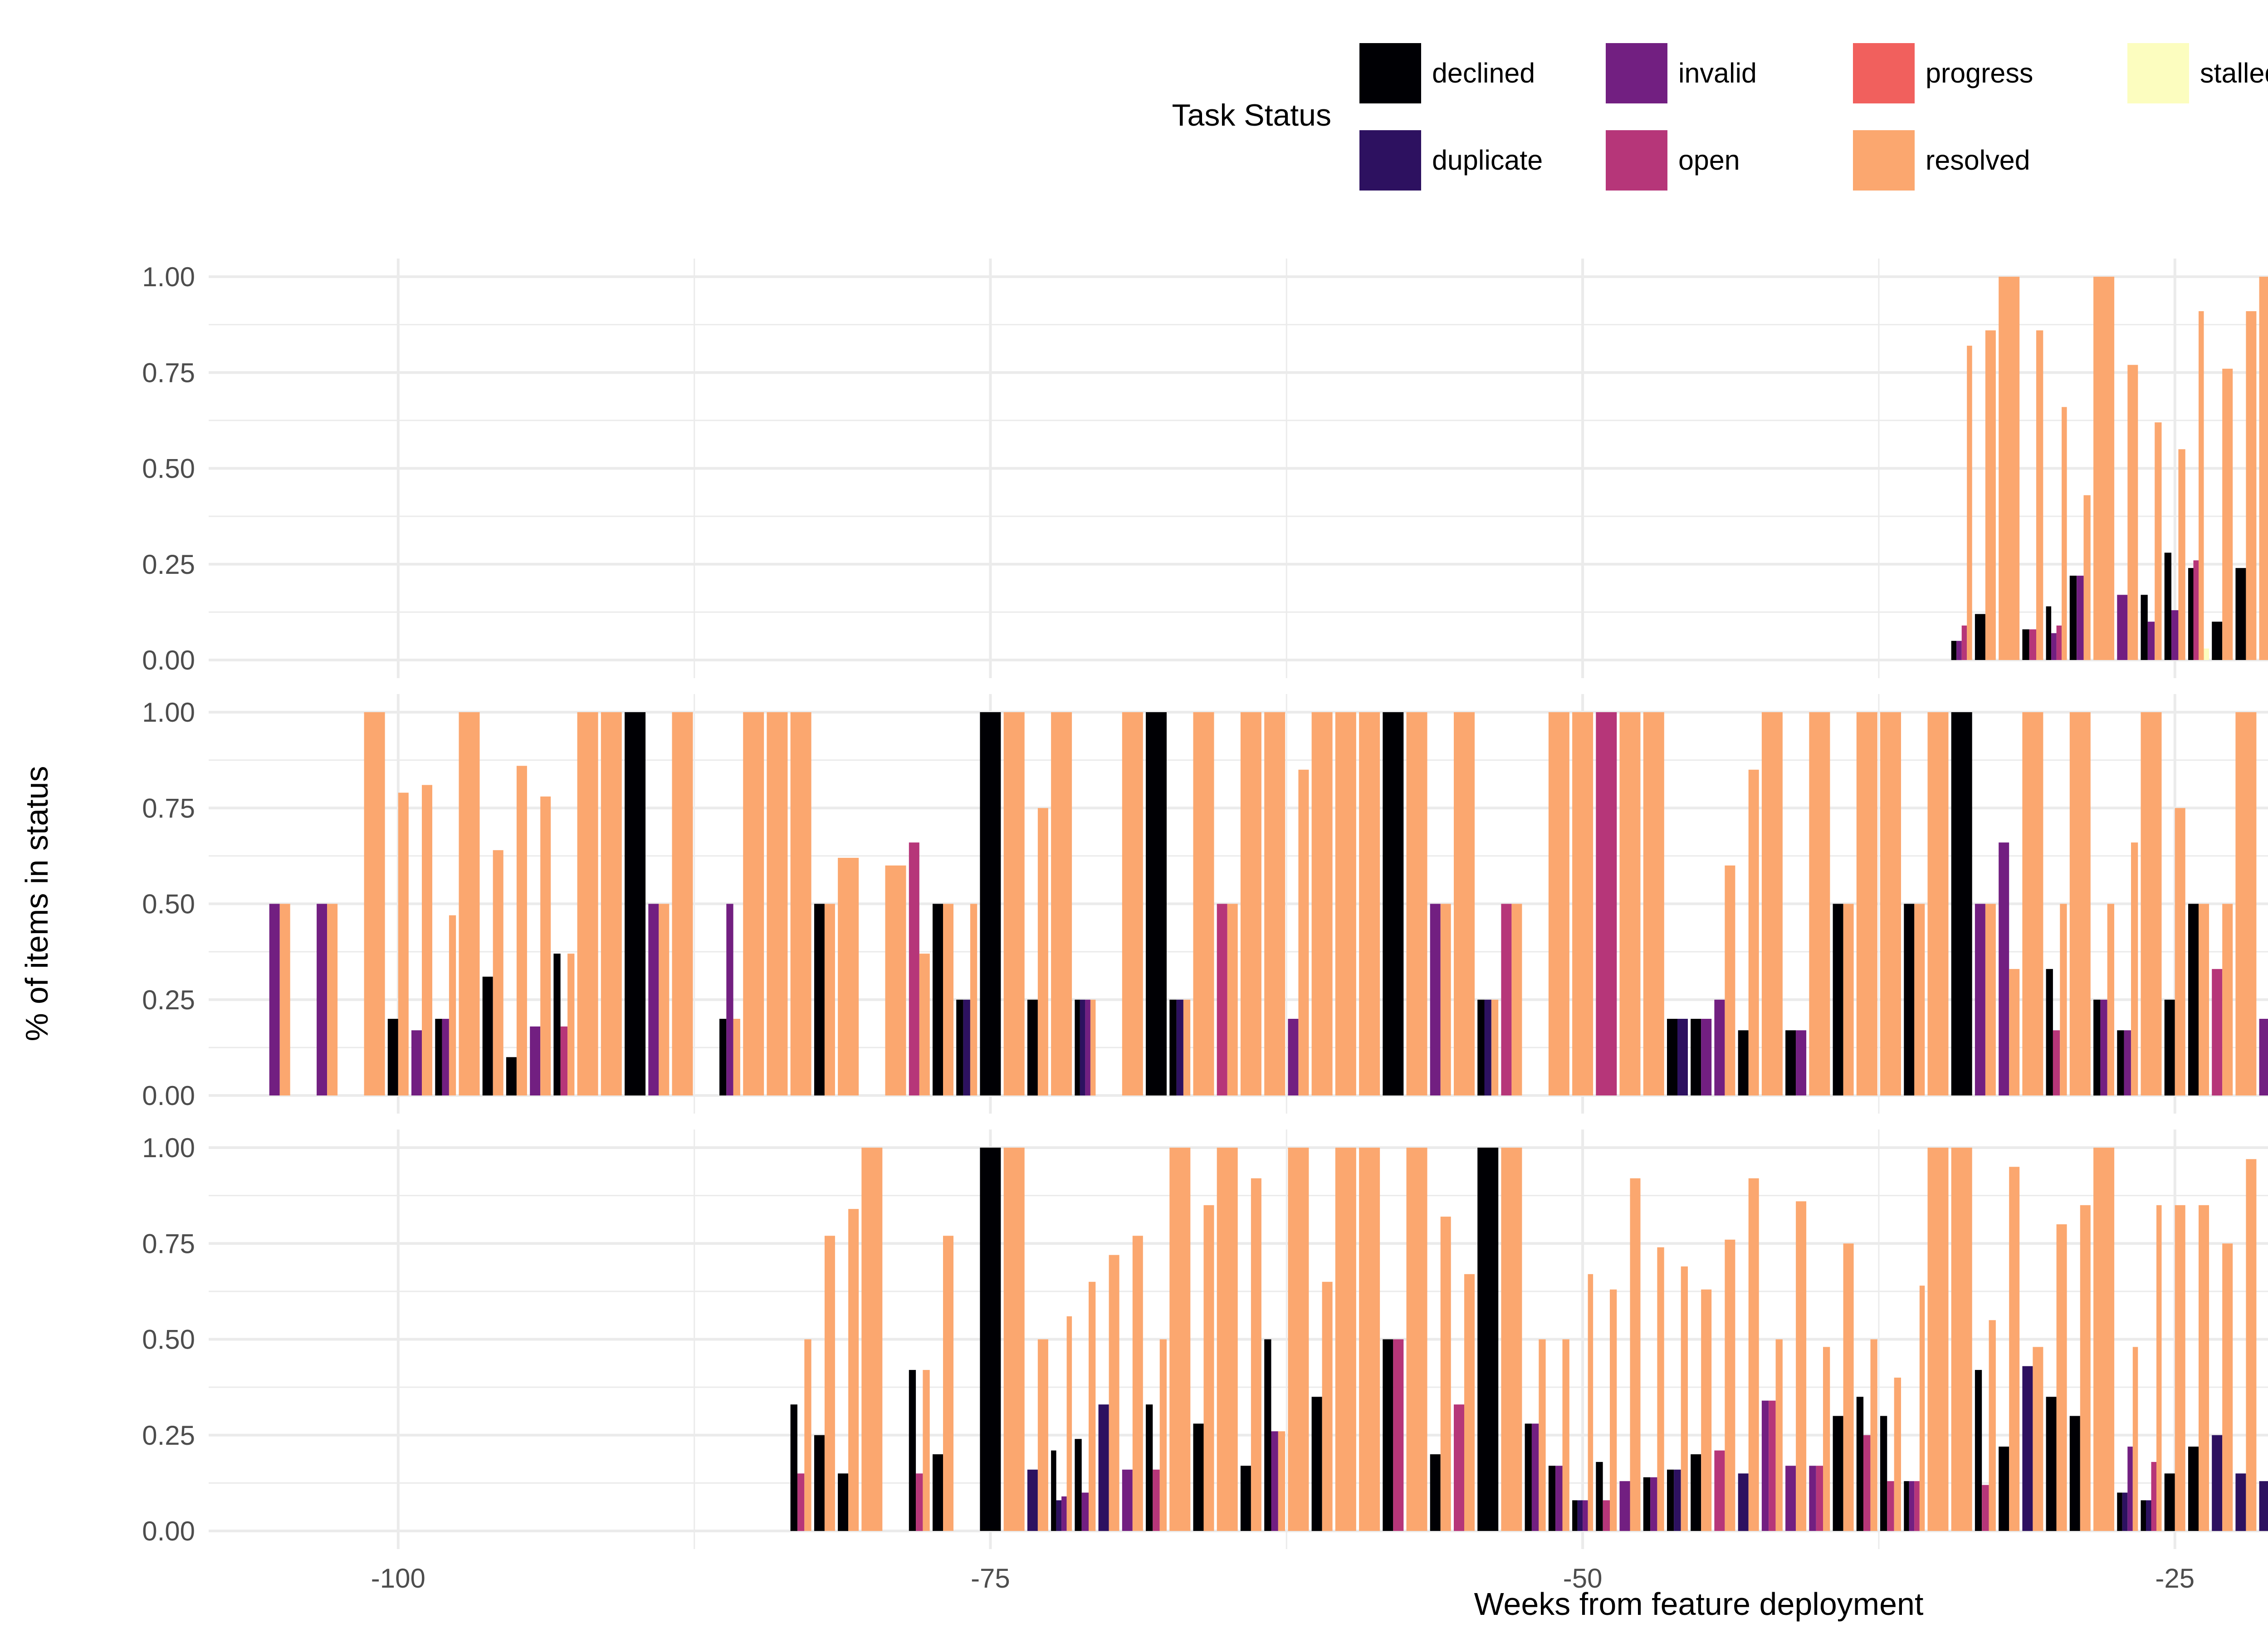  Describe the element at coordinates (168, 1148) in the screenshot. I see `y-tick-label: 1.00` at that location.